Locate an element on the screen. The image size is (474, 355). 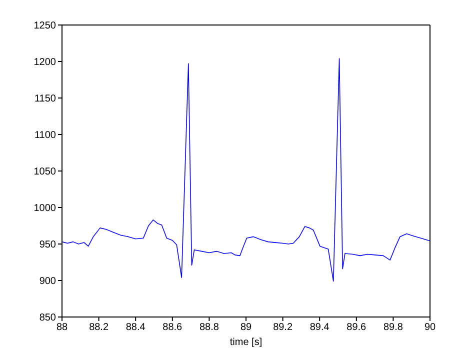
x-tick-label: 89.8 is located at coordinates (393, 328).